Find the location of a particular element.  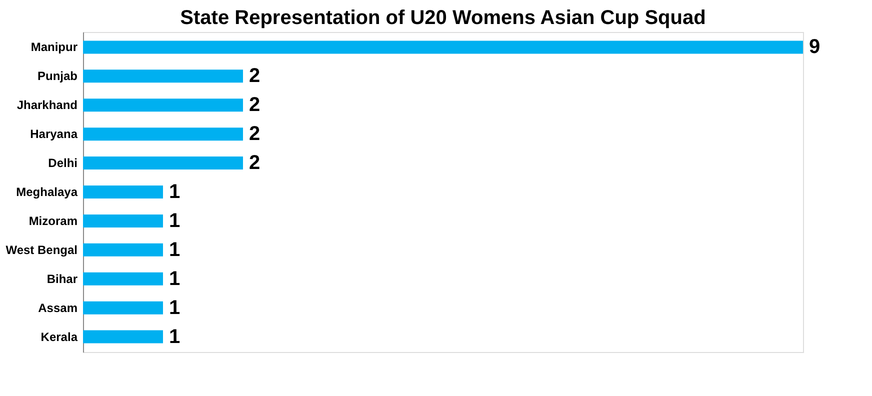

y-tick-label: Punjab is located at coordinates (57, 76).